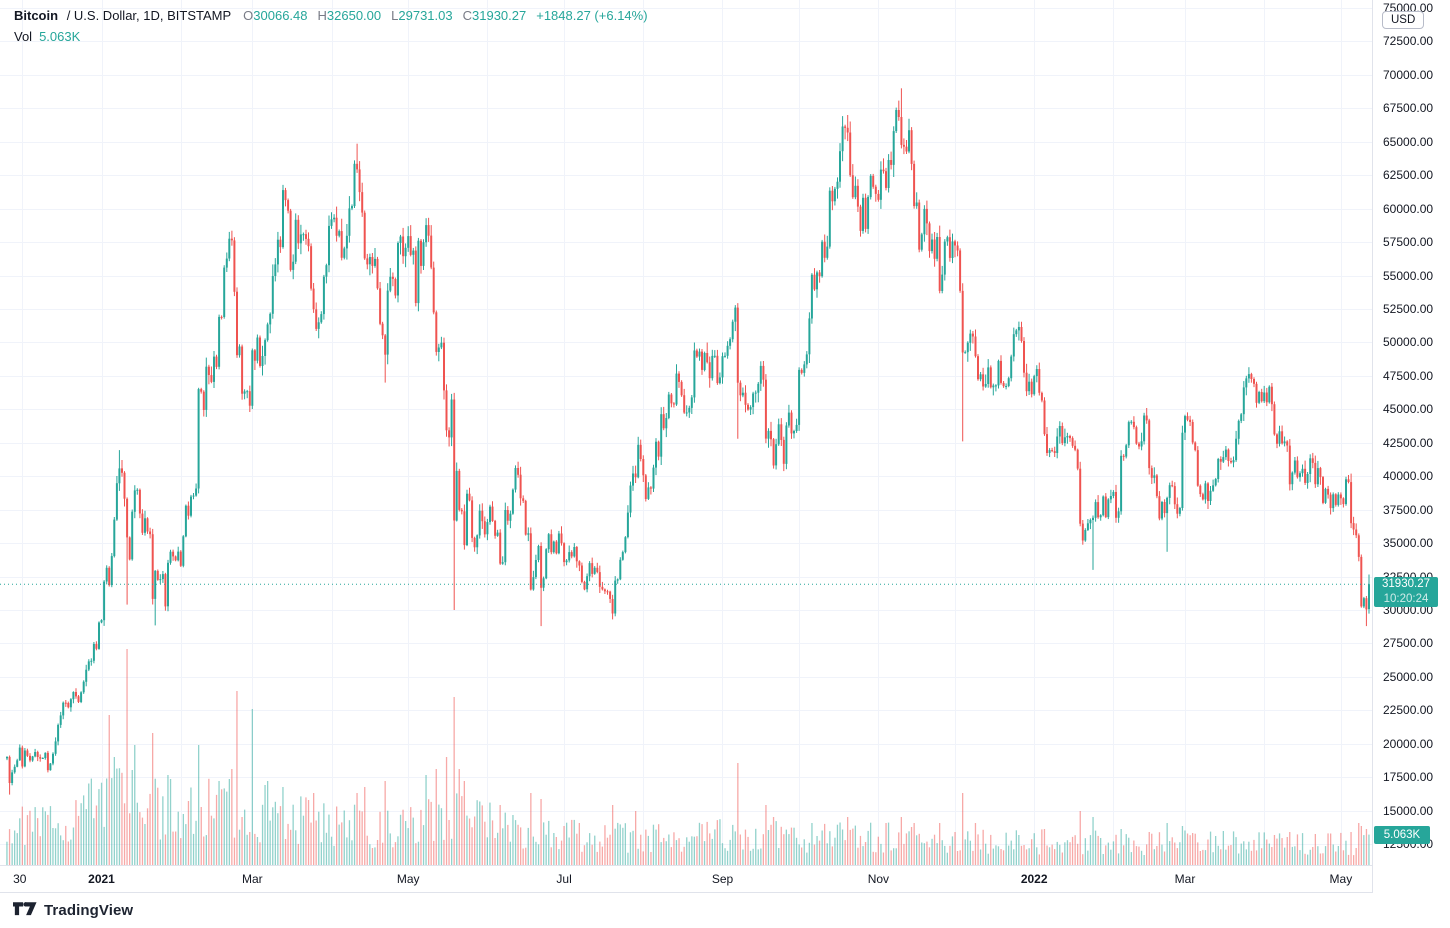 This screenshot has width=1450, height=928. What do you see at coordinates (23, 36) in the screenshot?
I see `vol-label: Vol` at bounding box center [23, 36].